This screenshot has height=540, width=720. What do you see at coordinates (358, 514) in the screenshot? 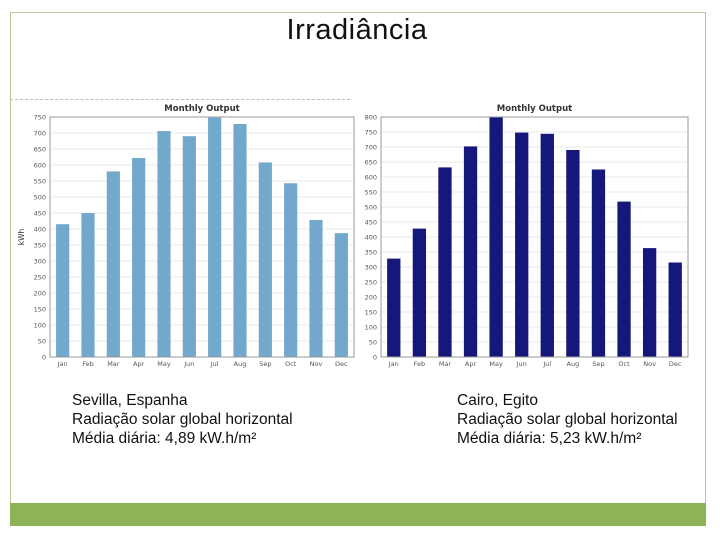
I see `footer-bar` at bounding box center [358, 514].